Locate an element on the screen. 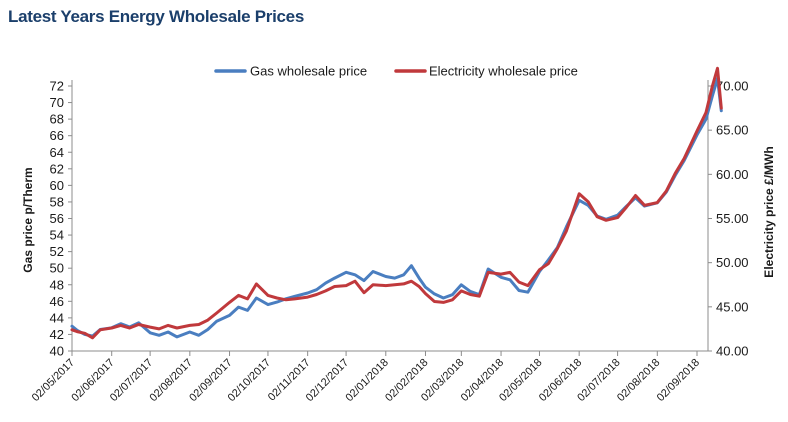 This screenshot has width=788, height=422. right-axis-ticks: 40.00 45.00 50.00 55.00 60.00 65.00 70.00 is located at coordinates (728, 219).